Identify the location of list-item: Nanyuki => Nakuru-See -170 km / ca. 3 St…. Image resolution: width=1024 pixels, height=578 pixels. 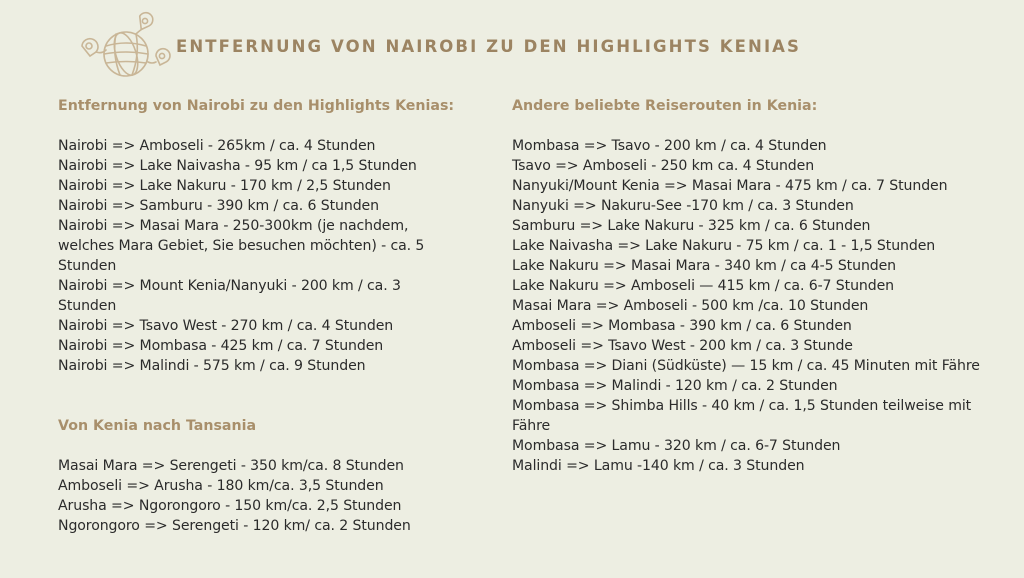
(683, 206).